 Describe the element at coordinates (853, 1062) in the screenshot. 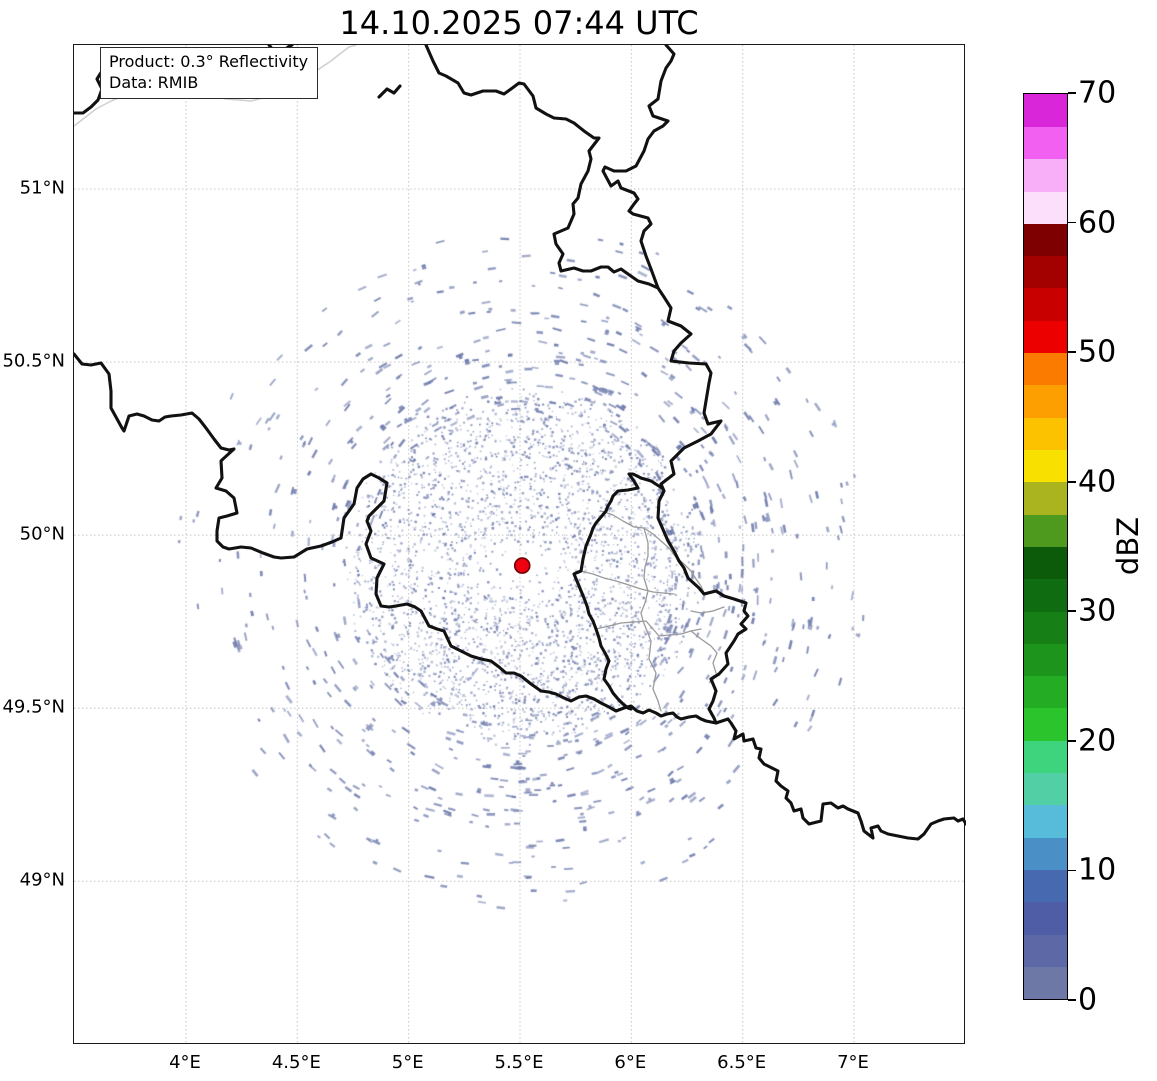

I see `x-tick-label: 7°E` at that location.